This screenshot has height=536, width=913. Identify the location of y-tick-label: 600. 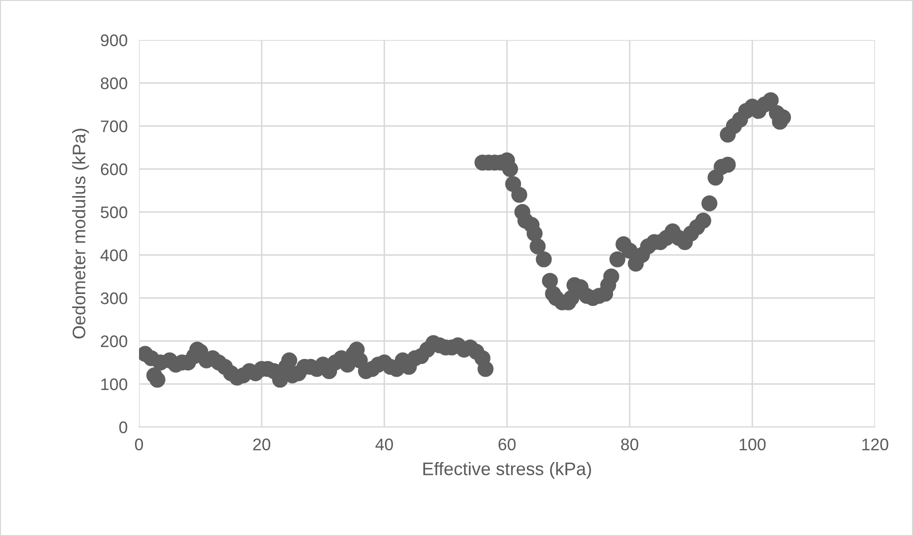
(114, 169).